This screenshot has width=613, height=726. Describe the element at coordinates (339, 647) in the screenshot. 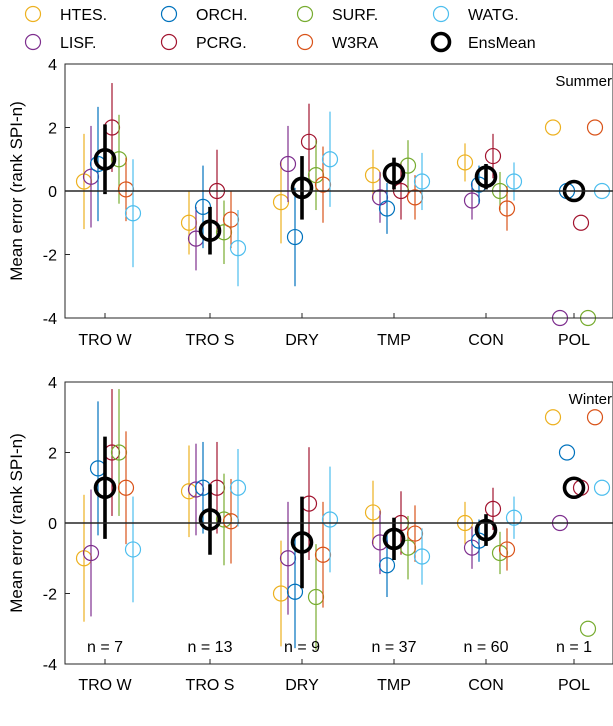

I see `winter-sample-counts: n = 7 n = 13 n = 9 n = 37 n = 60 n = 1` at that location.